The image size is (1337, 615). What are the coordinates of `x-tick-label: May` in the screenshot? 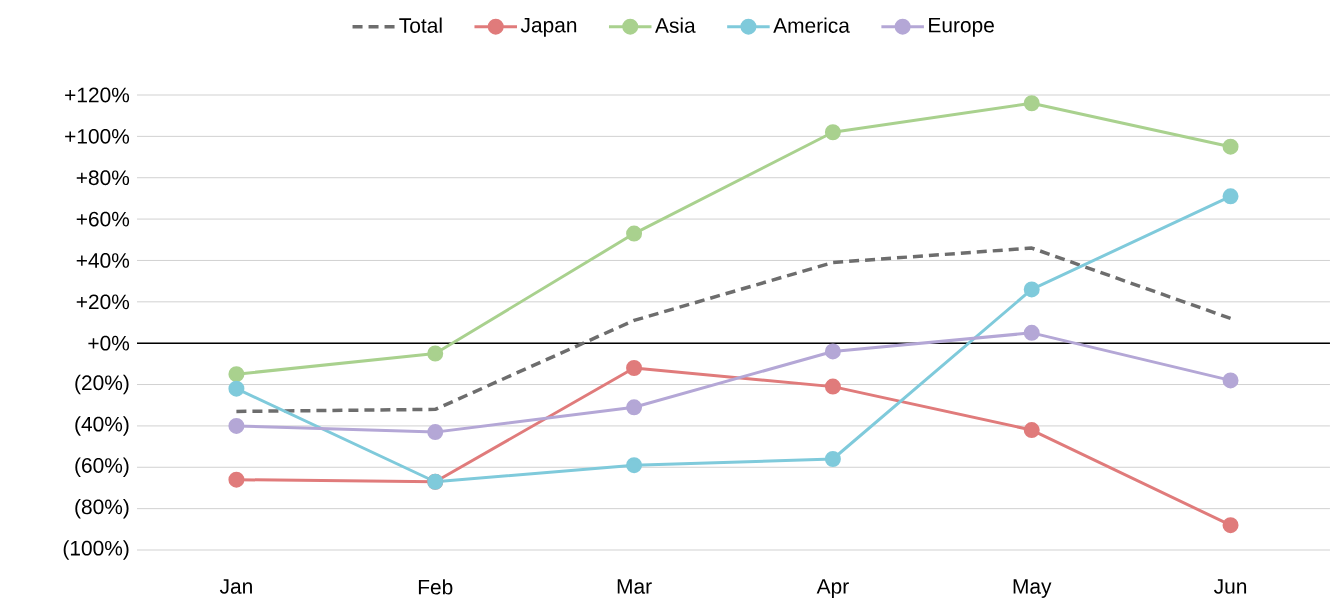 It's located at (1032, 588).